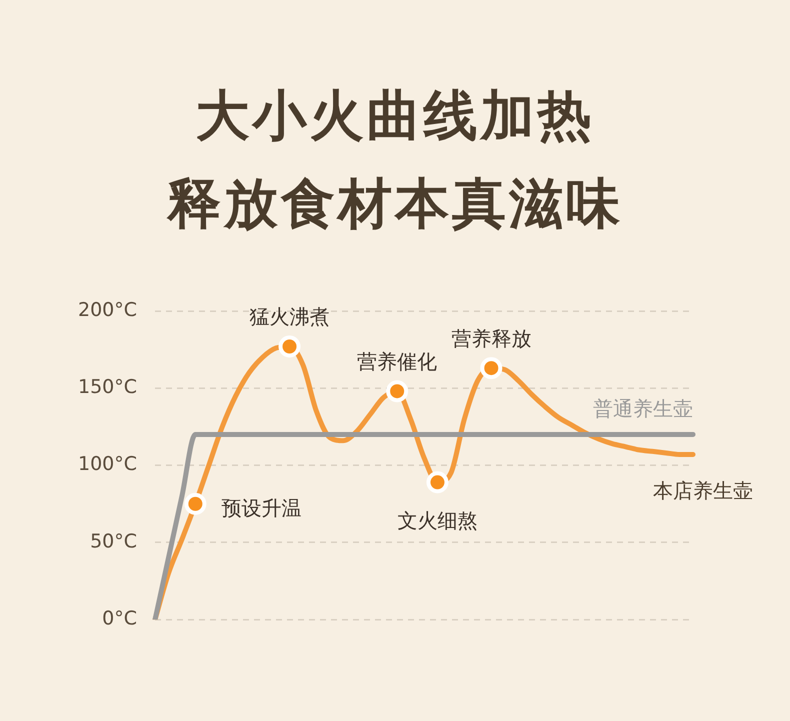  What do you see at coordinates (395, 204) in the screenshot?
I see `chart-subtitle: 释放食材本真滋味` at bounding box center [395, 204].